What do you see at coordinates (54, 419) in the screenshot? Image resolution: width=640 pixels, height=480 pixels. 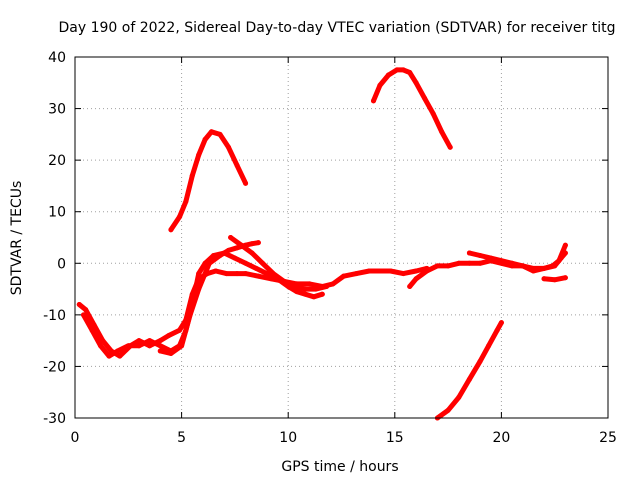 I see `y-tick-label: -30` at bounding box center [54, 419].